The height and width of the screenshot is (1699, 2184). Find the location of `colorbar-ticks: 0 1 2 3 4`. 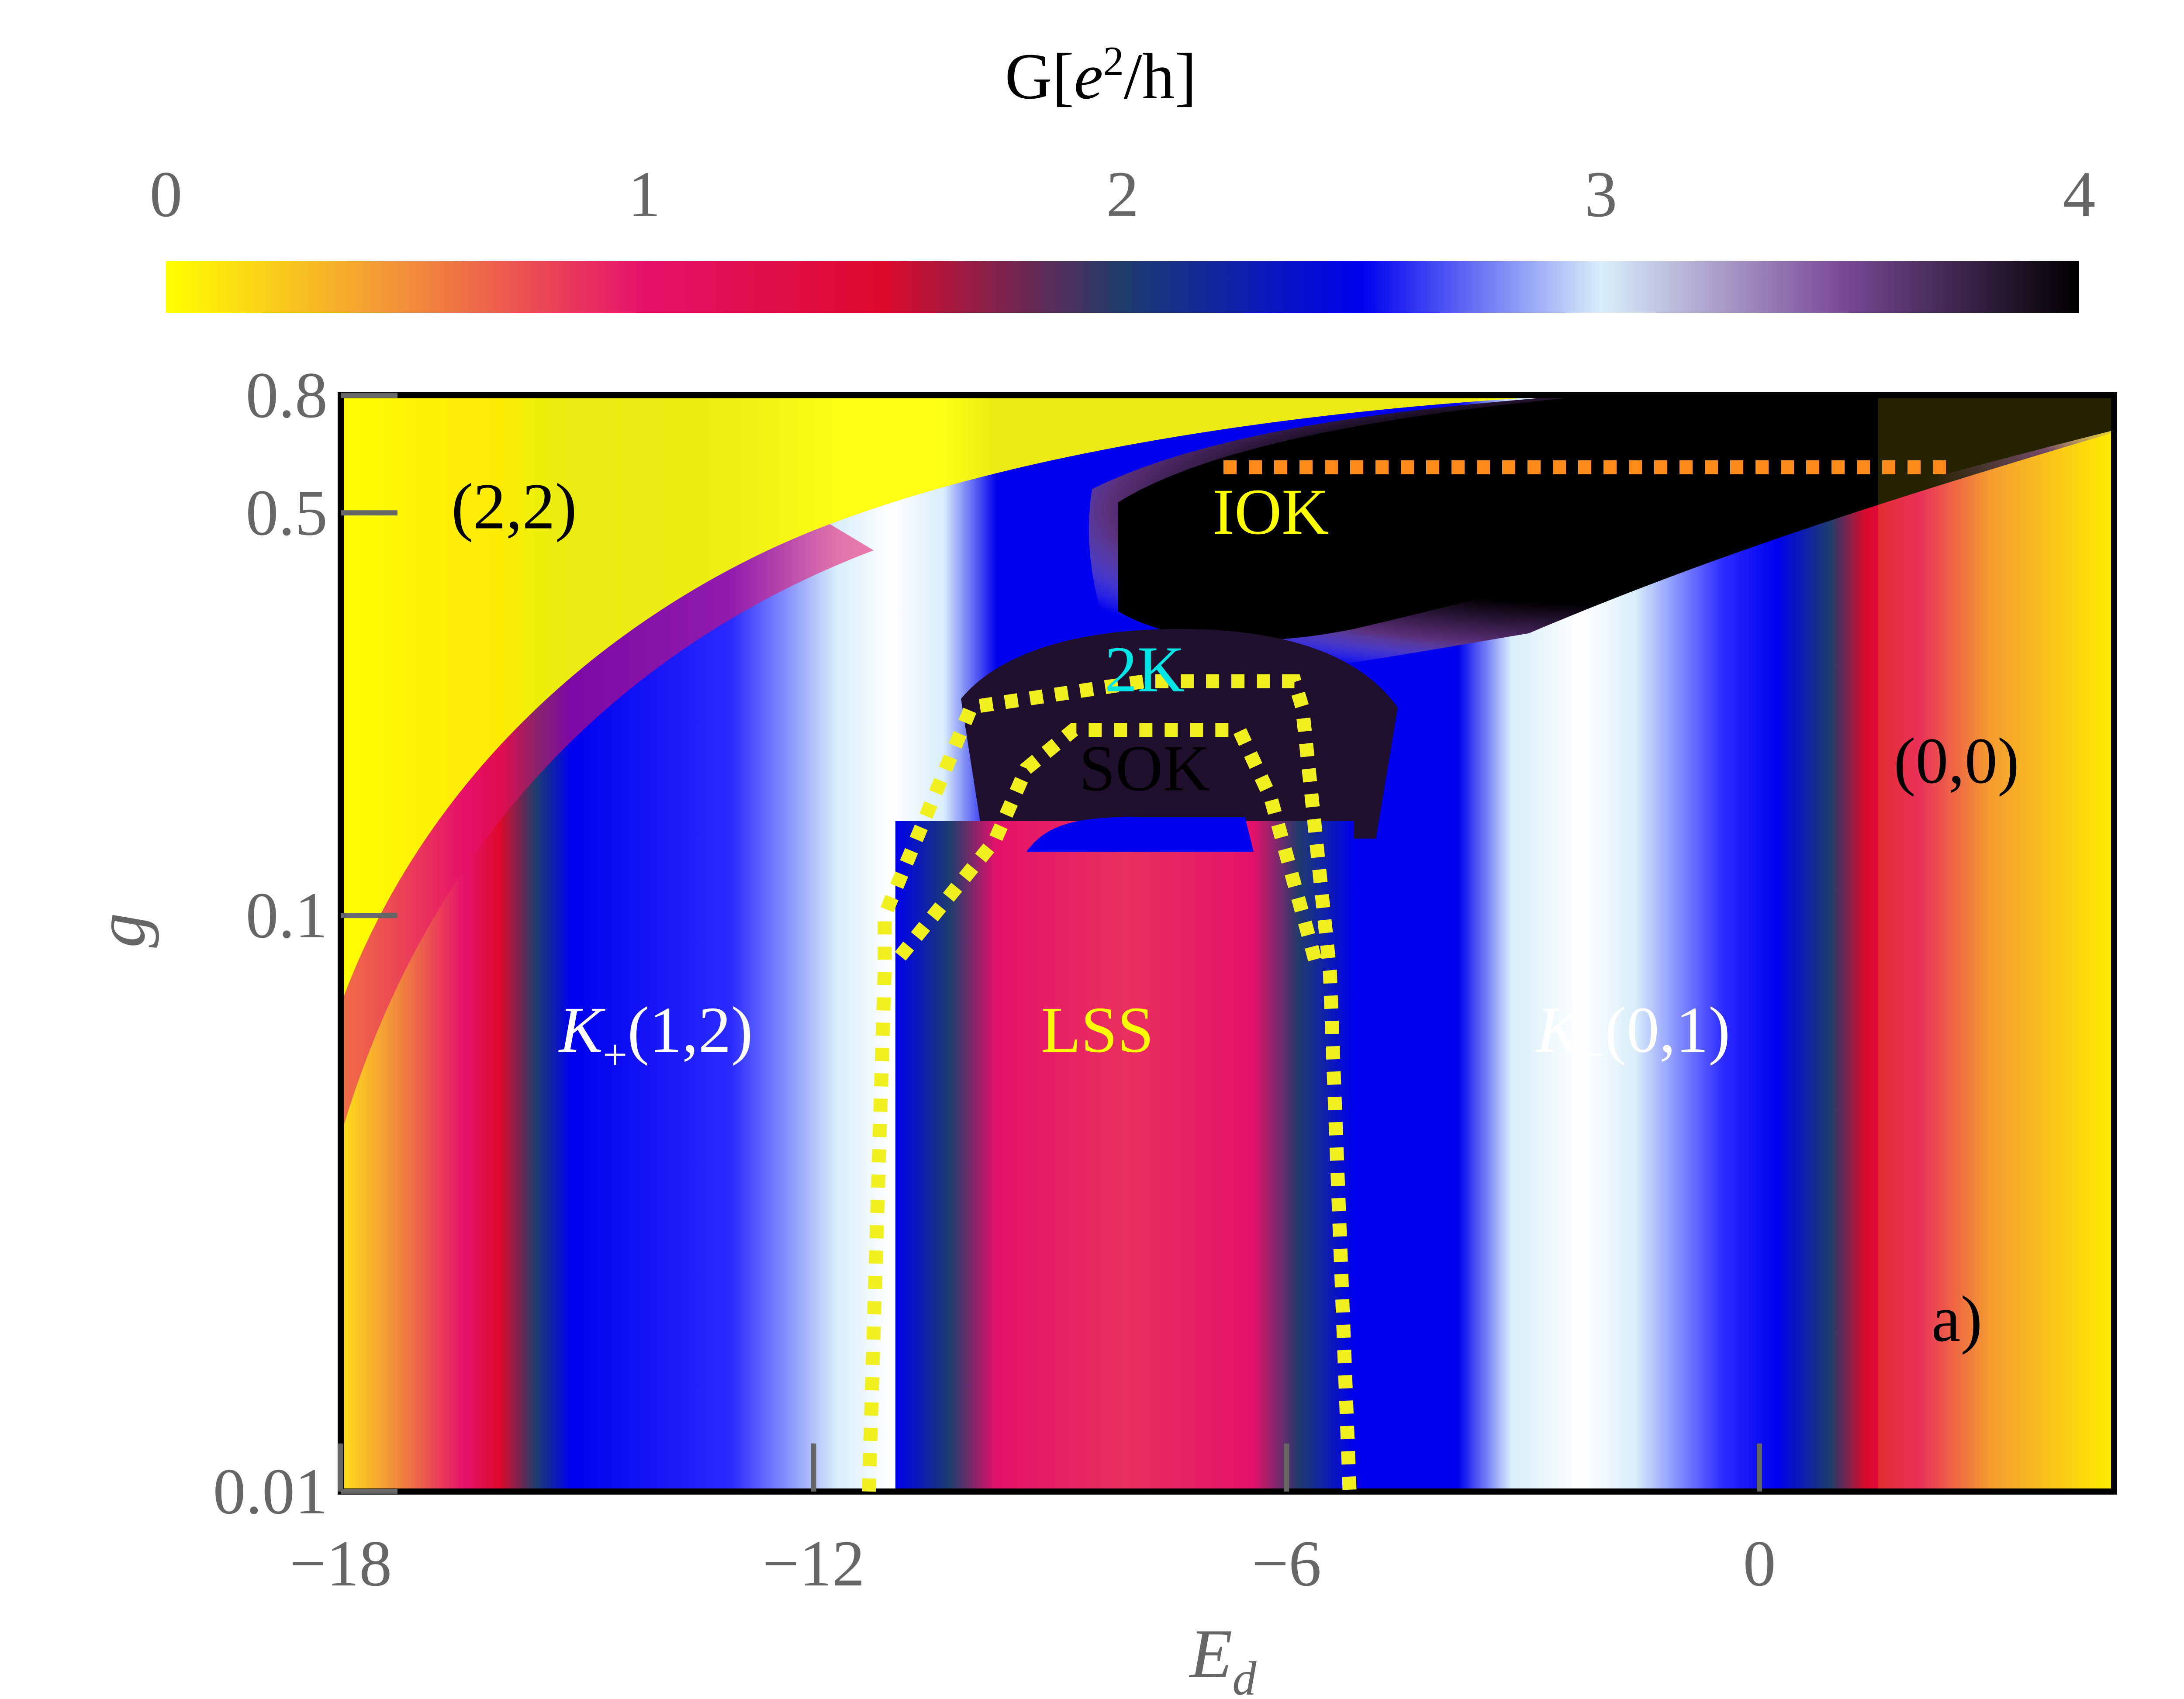

colorbar-ticks: 0 1 2 3 4 is located at coordinates (1123, 194).